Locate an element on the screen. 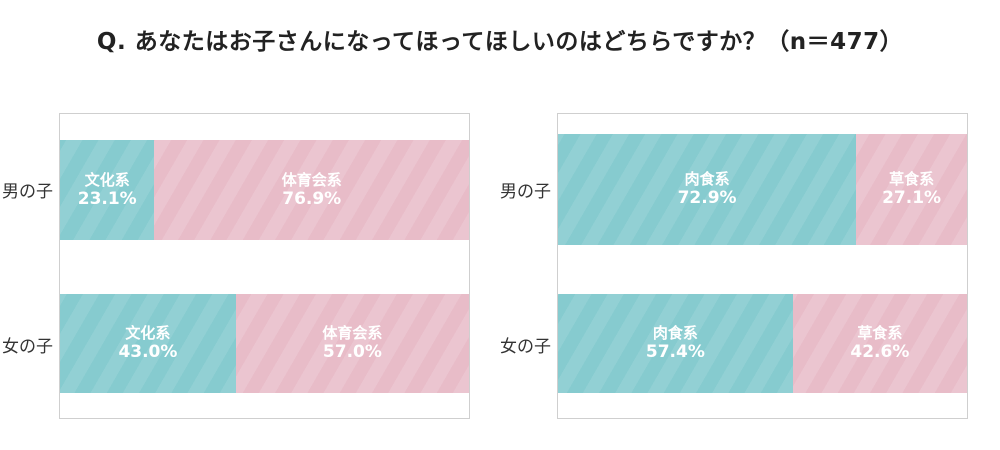  bar-segment: 文化系 23.1% is located at coordinates (107, 190).